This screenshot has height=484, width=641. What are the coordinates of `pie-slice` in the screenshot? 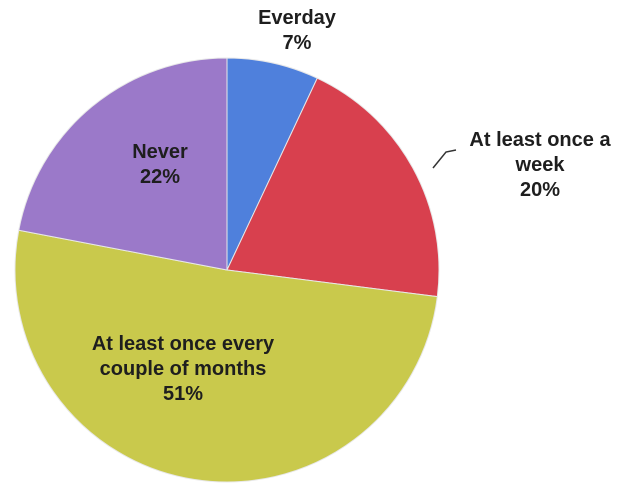 It's located at (123, 164).